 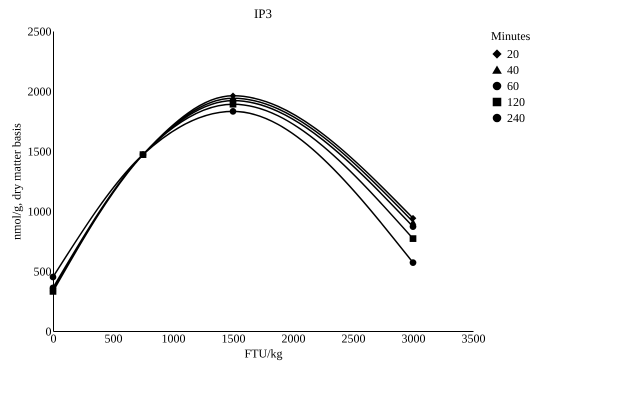 What do you see at coordinates (40, 31) in the screenshot?
I see `y-tick-label: 2500` at bounding box center [40, 31].